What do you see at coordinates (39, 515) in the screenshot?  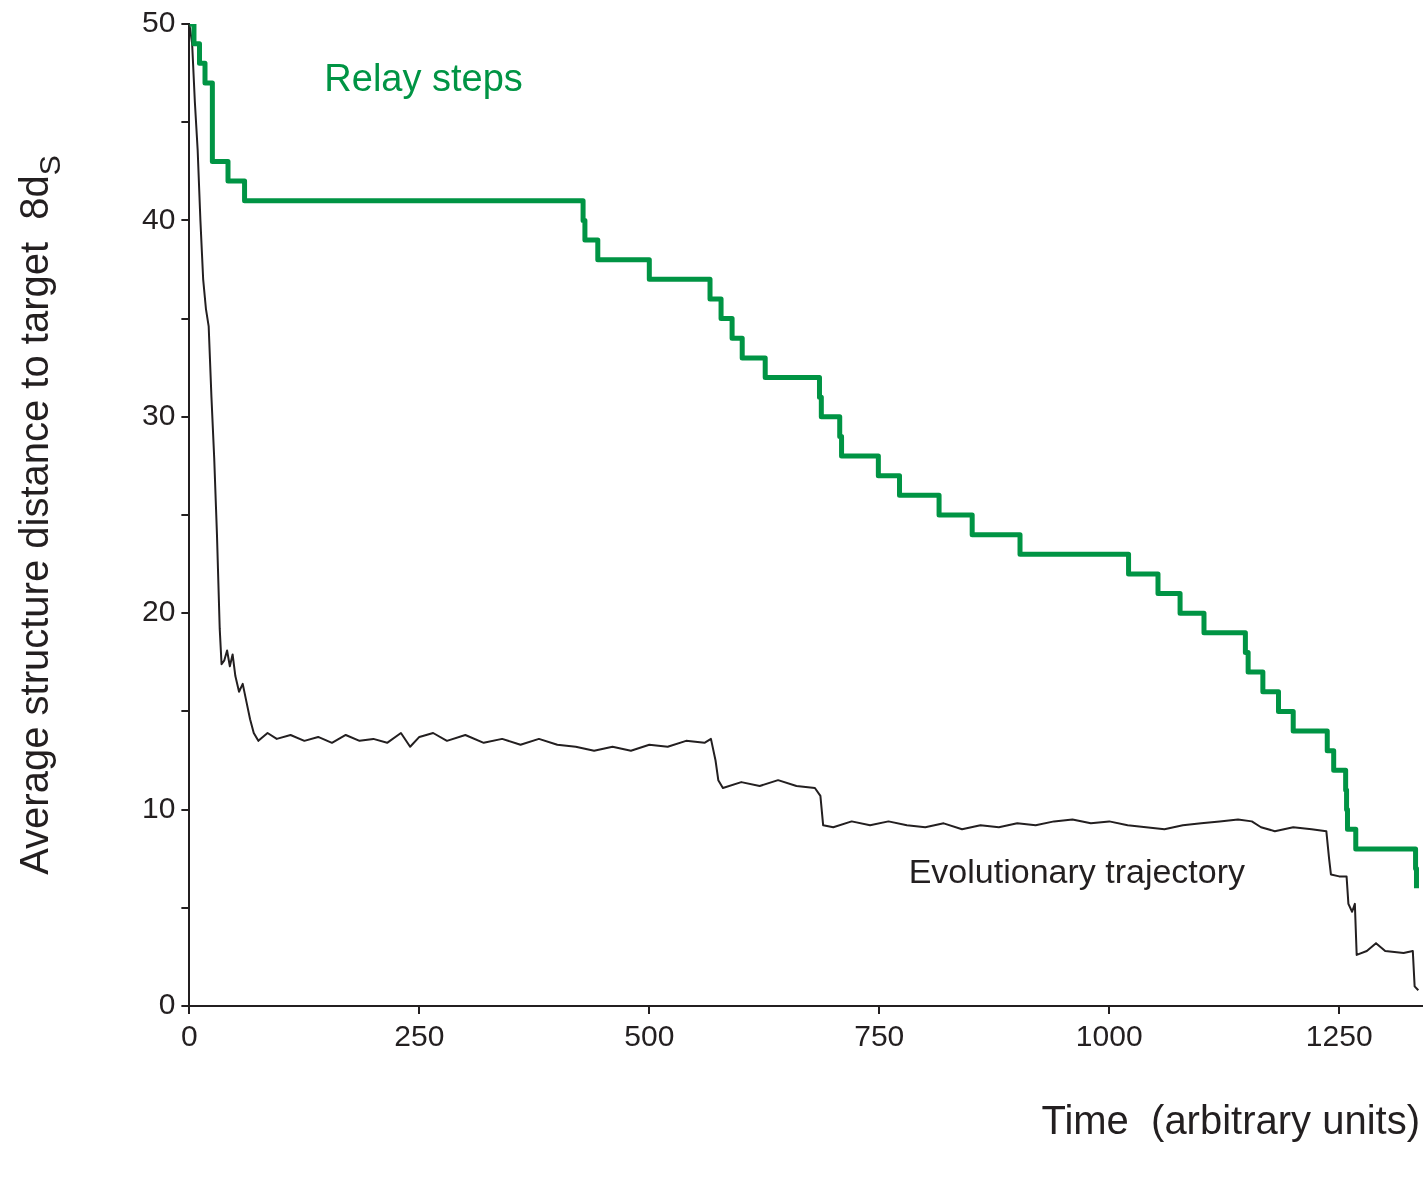 I see `y-axis-title: Average structure distance to target 8dS` at bounding box center [39, 515].